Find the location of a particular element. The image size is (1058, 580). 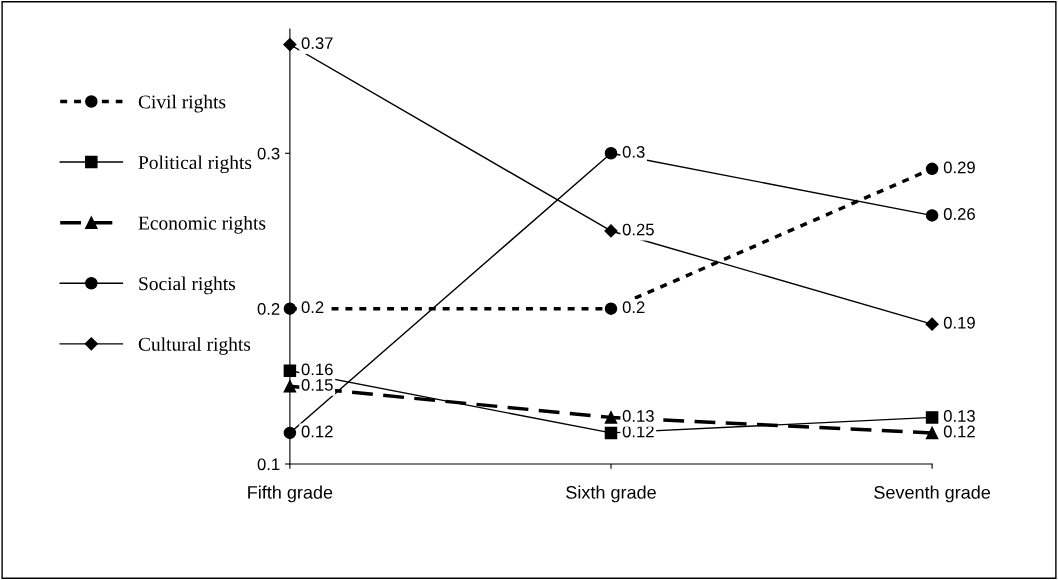

data-label: 0.37 is located at coordinates (317, 43).